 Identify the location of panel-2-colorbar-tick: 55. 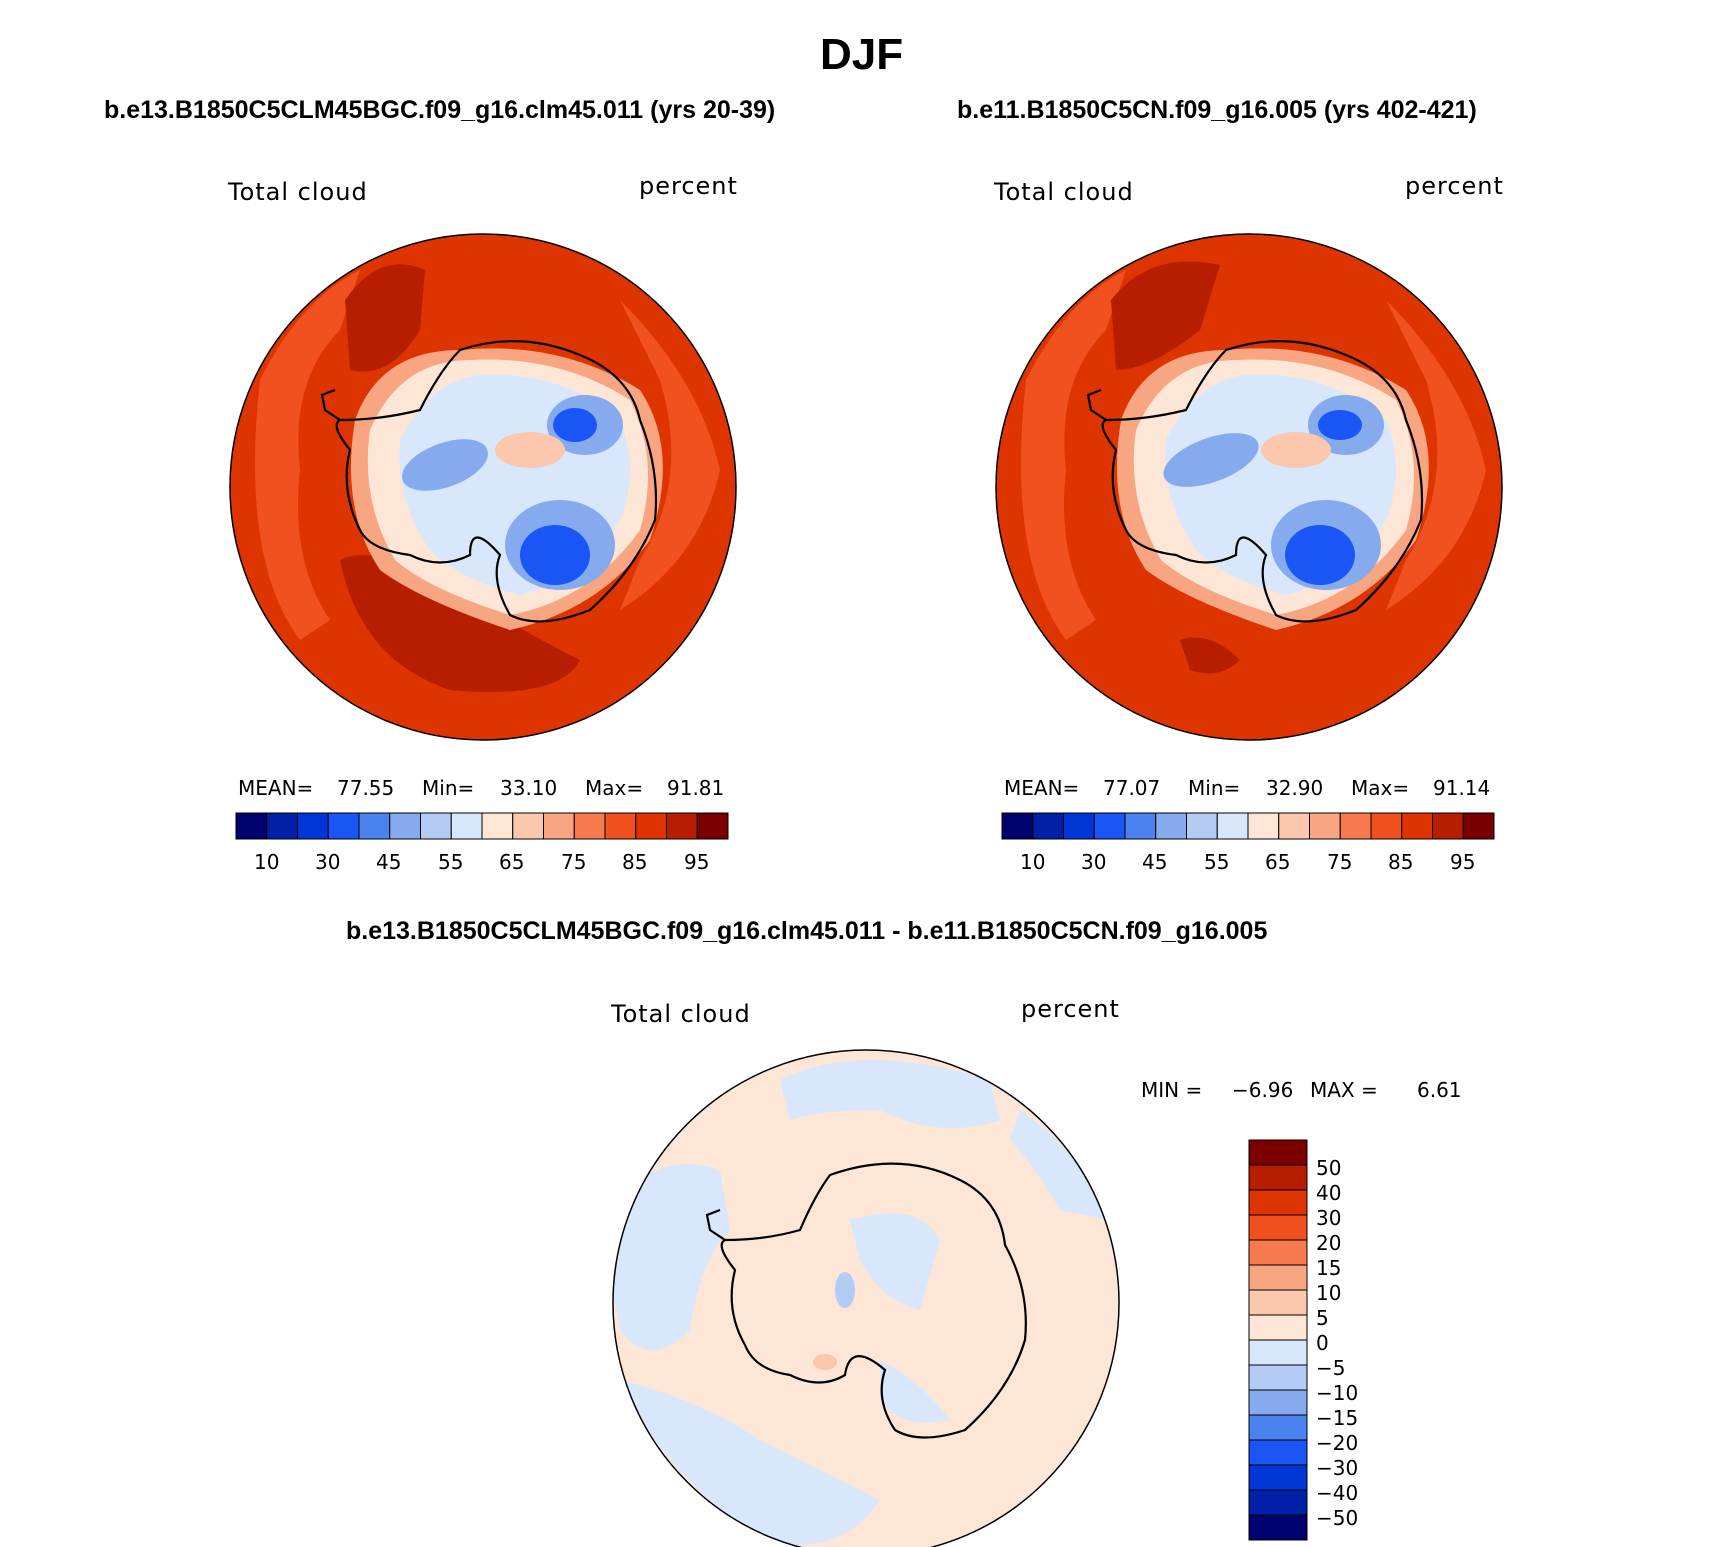
(1217, 862).